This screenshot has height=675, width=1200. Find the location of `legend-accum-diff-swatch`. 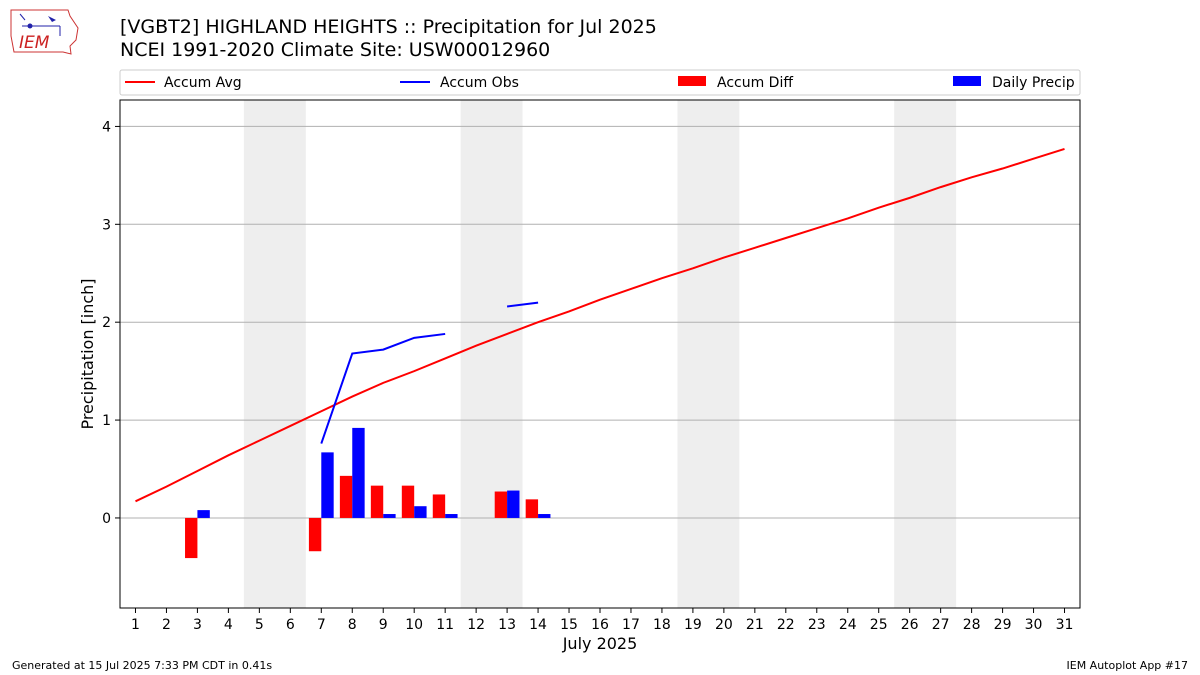

legend-accum-diff-swatch is located at coordinates (692, 81).